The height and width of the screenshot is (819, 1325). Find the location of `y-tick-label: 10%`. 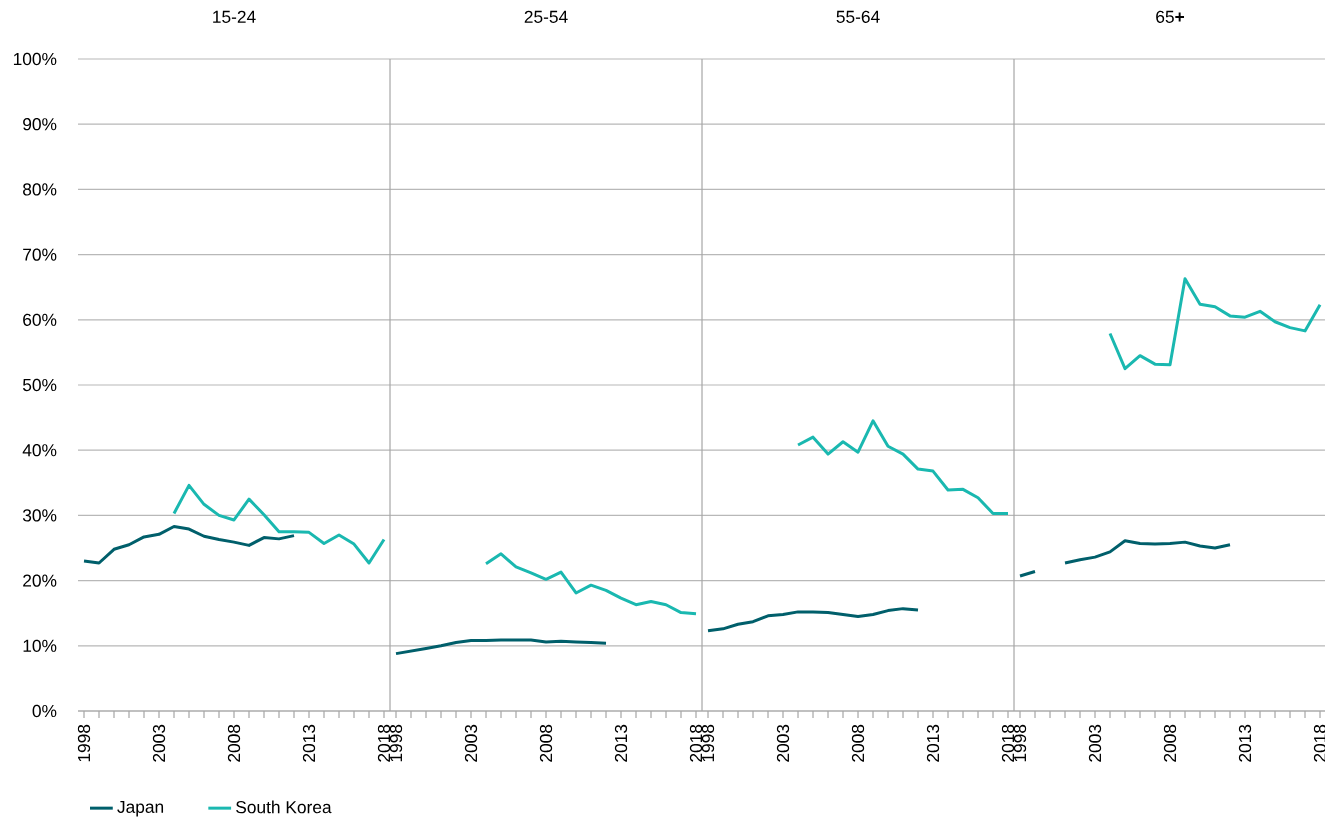

y-tick-label: 10% is located at coordinates (40, 645).